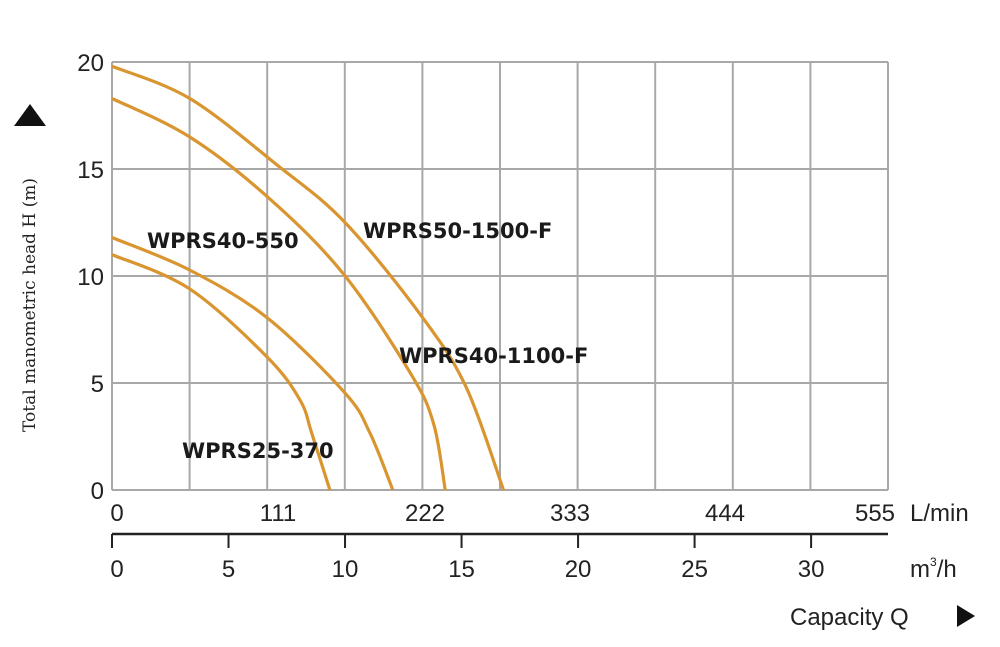 This screenshot has width=1000, height=647. Describe the element at coordinates (849, 617) in the screenshot. I see `x-axis-label: Capacity Q` at that location.